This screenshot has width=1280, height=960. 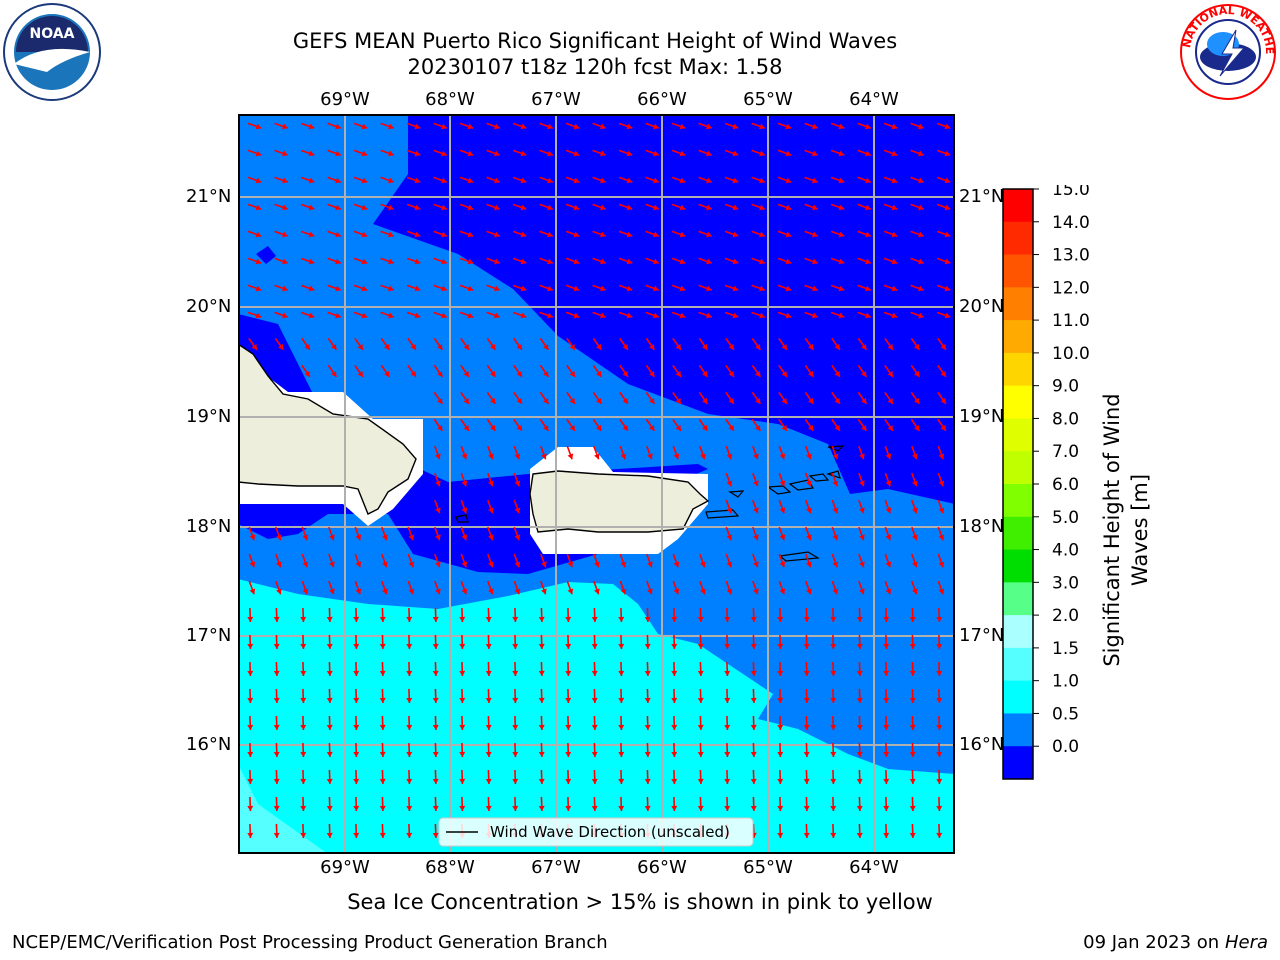 What do you see at coordinates (1071, 223) in the screenshot?
I see `colorbar-tick-label: 14.0` at bounding box center [1071, 223].